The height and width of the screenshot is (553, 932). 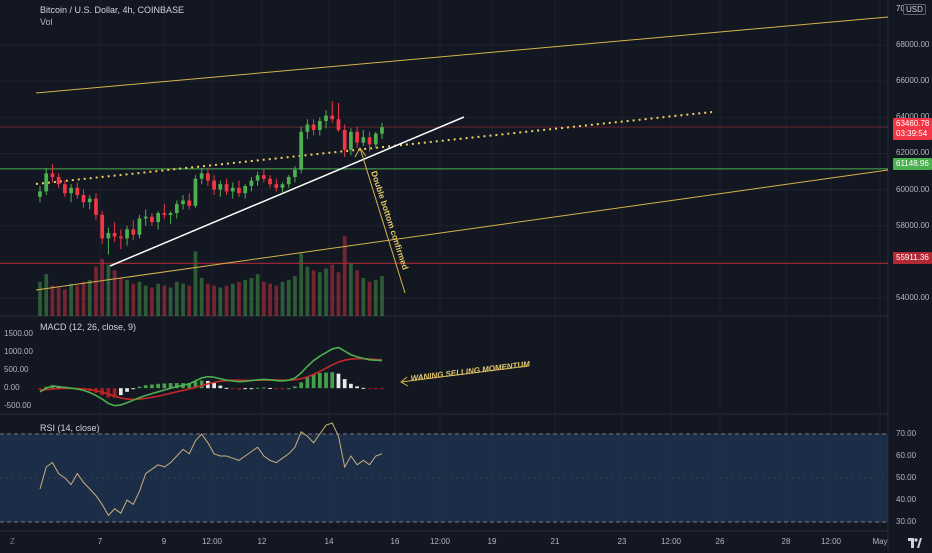 What do you see at coordinates (16, 369) in the screenshot?
I see `macd-axis-label: 500.00` at bounding box center [16, 369].